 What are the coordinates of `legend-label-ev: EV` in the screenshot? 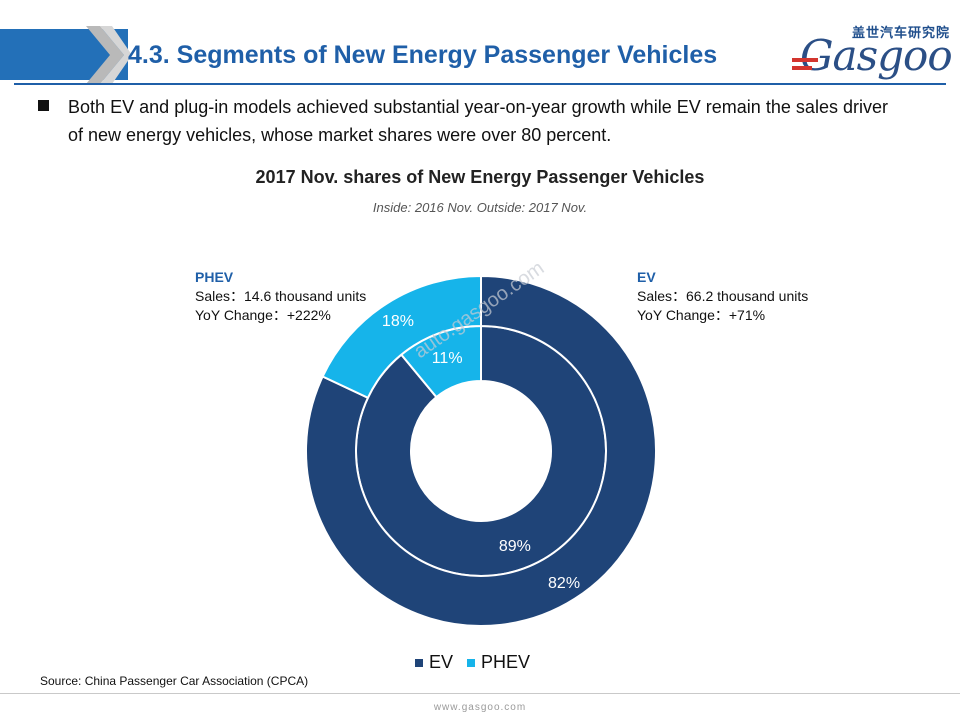 It's located at (441, 662).